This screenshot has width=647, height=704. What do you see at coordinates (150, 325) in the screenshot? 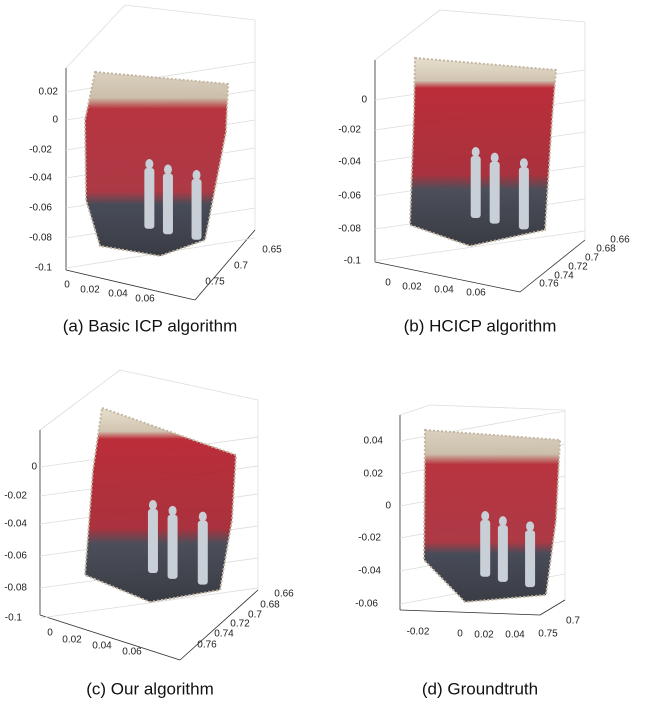
I see `caption: (a) Basic ICP algorithm` at bounding box center [150, 325].